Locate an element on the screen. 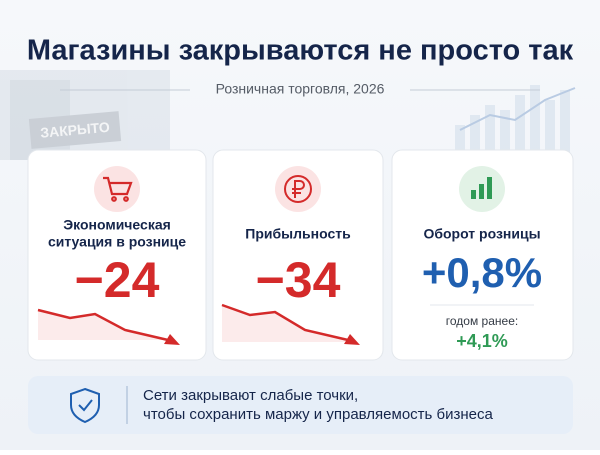  subtitle: Розничная торговля, 2026 is located at coordinates (300, 89).